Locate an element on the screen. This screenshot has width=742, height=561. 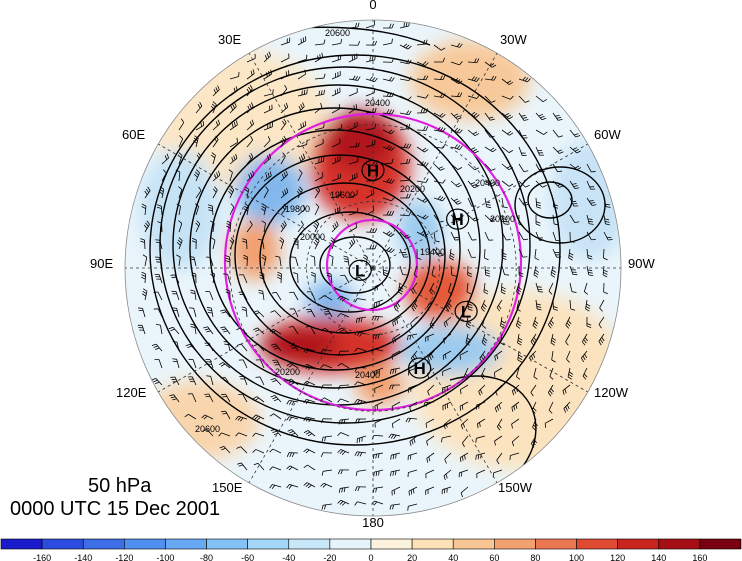
colorbar-tick-label: -20 is located at coordinates (329, 557).